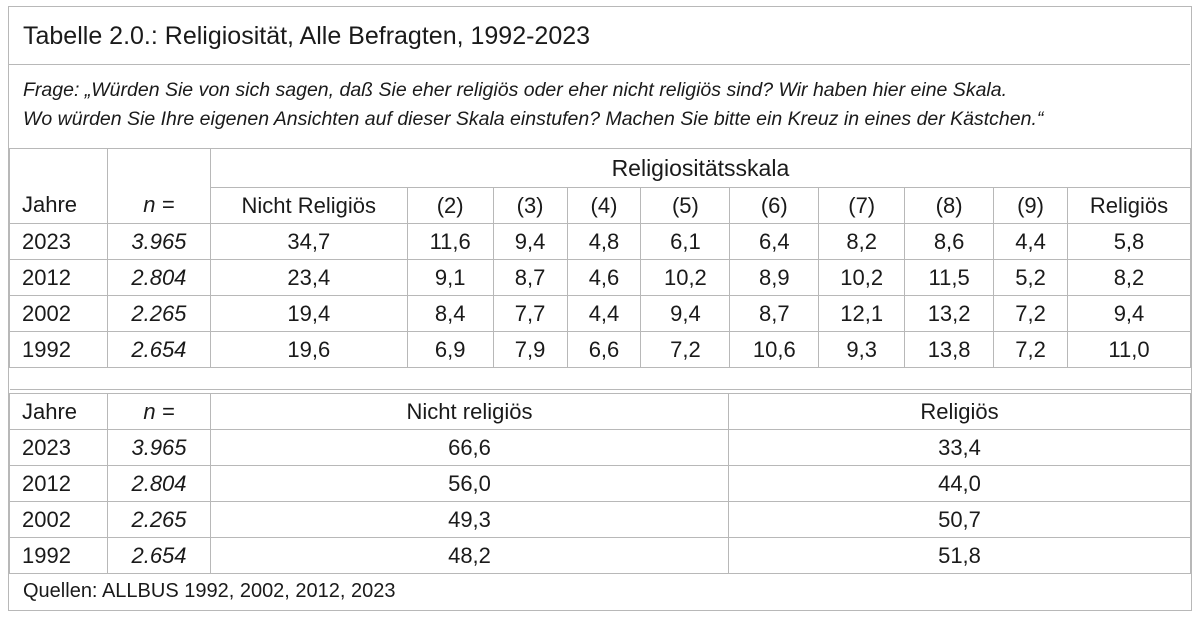 Image resolution: width=1200 pixels, height=620 pixels. What do you see at coordinates (1030, 205) in the screenshot?
I see `column-header: (9)` at bounding box center [1030, 205].